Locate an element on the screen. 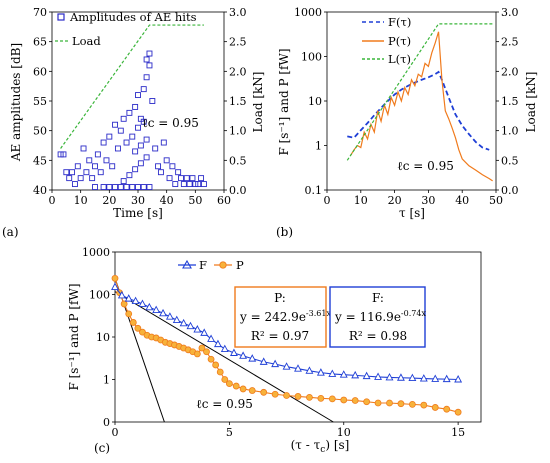 The height and width of the screenshot is (463, 550). ytick-label-b: 10 is located at coordinates (315, 101).